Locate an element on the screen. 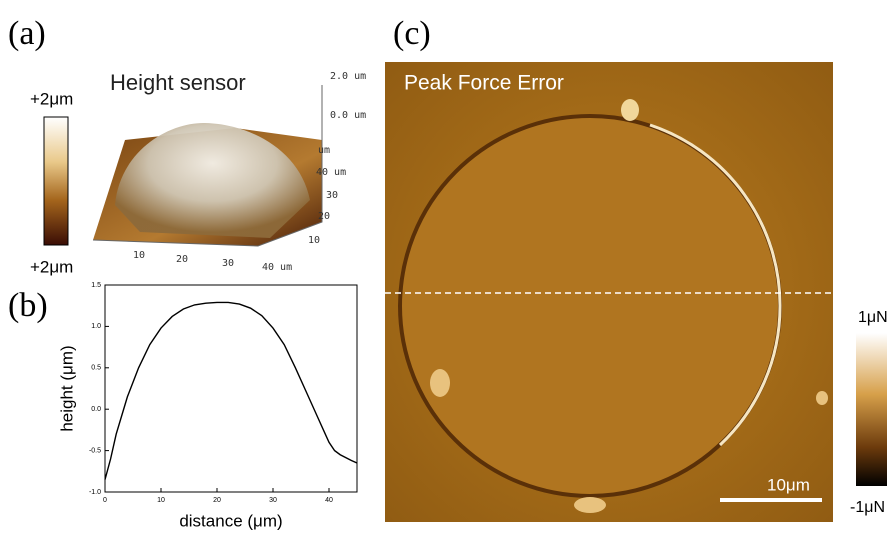 The height and width of the screenshot is (537, 896). panel-label: (a) is located at coordinates (27, 33).